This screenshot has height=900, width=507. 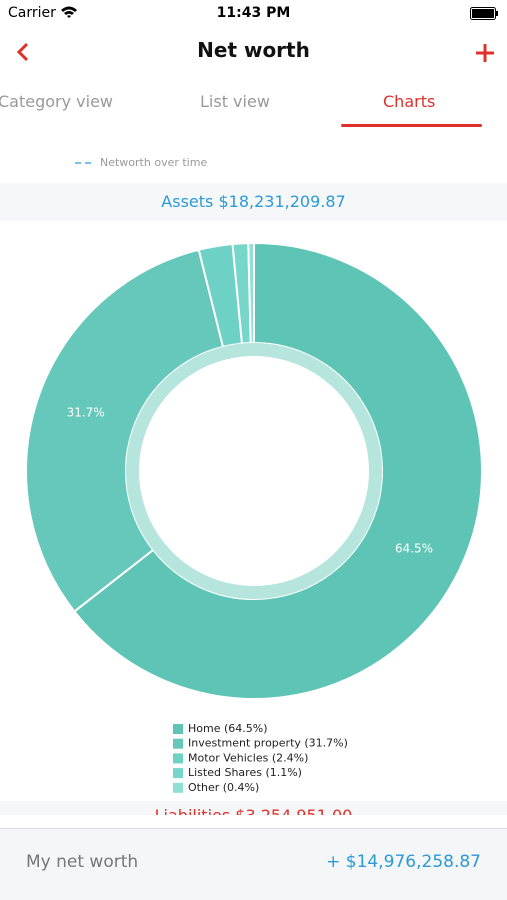 What do you see at coordinates (57, 101) in the screenshot?
I see `tab: Category view` at bounding box center [57, 101].